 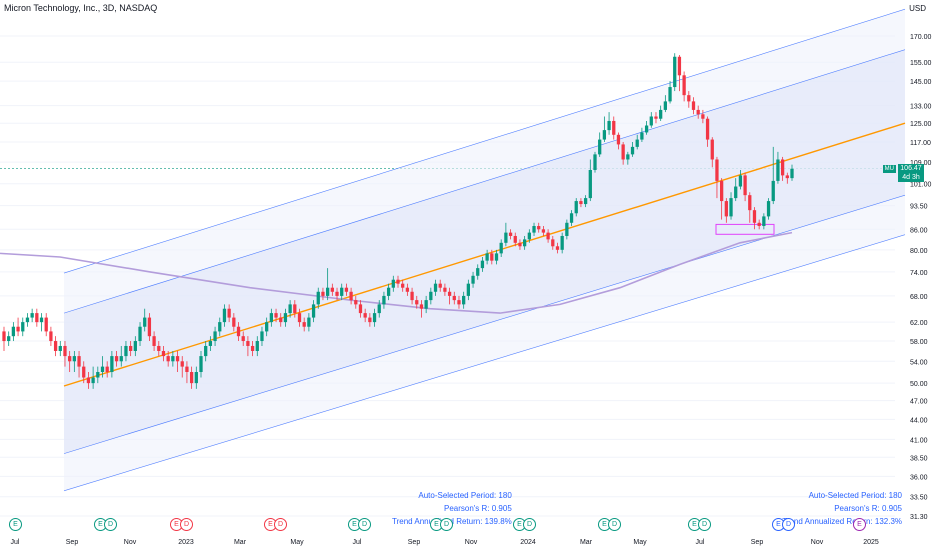 I want to click on price-tick-label: 44.00, so click(x=919, y=420).